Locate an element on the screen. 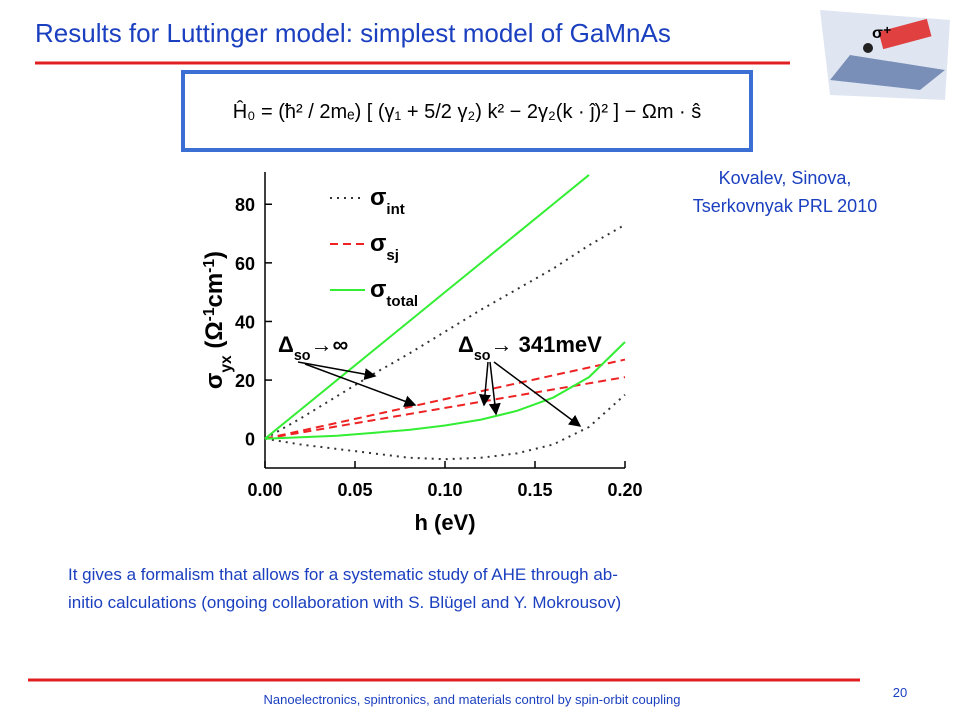 This screenshot has height=720, width=960. text-part: ) is located at coordinates (214, 255).